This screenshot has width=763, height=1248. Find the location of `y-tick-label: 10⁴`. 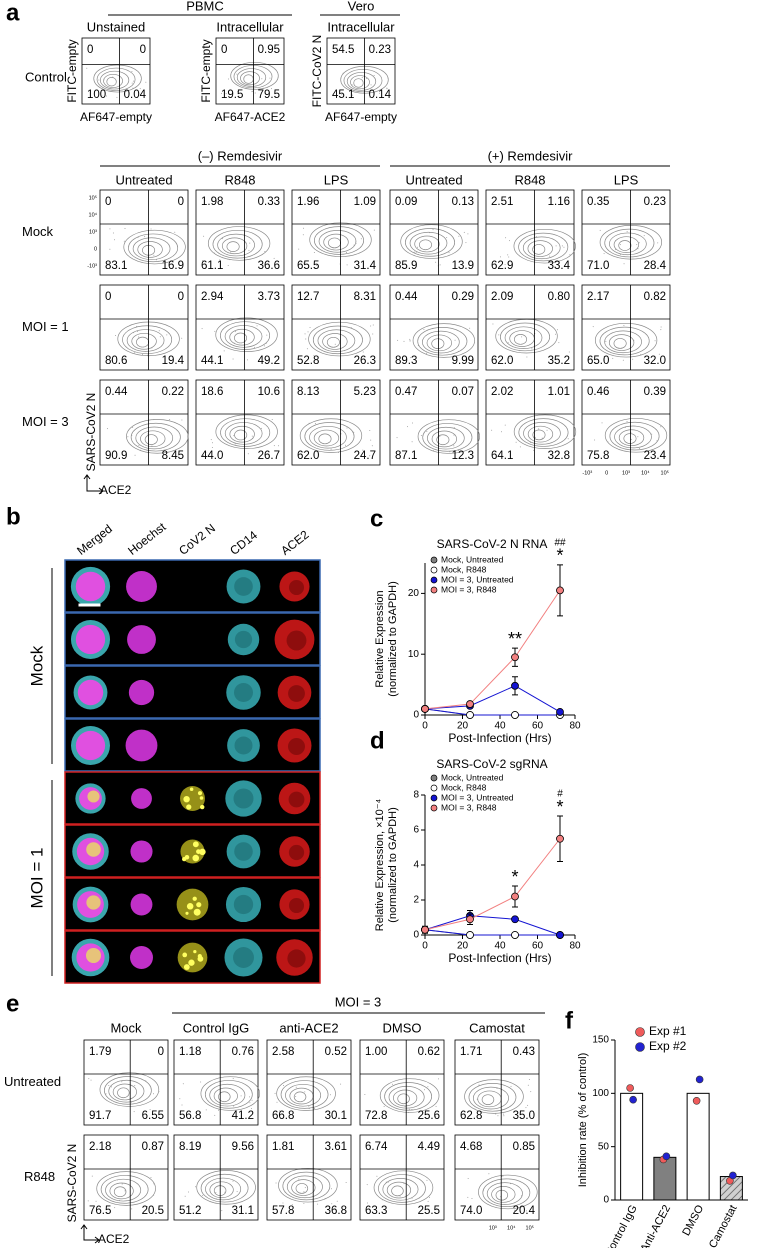

y-tick-label: 10⁴ is located at coordinates (93, 214).